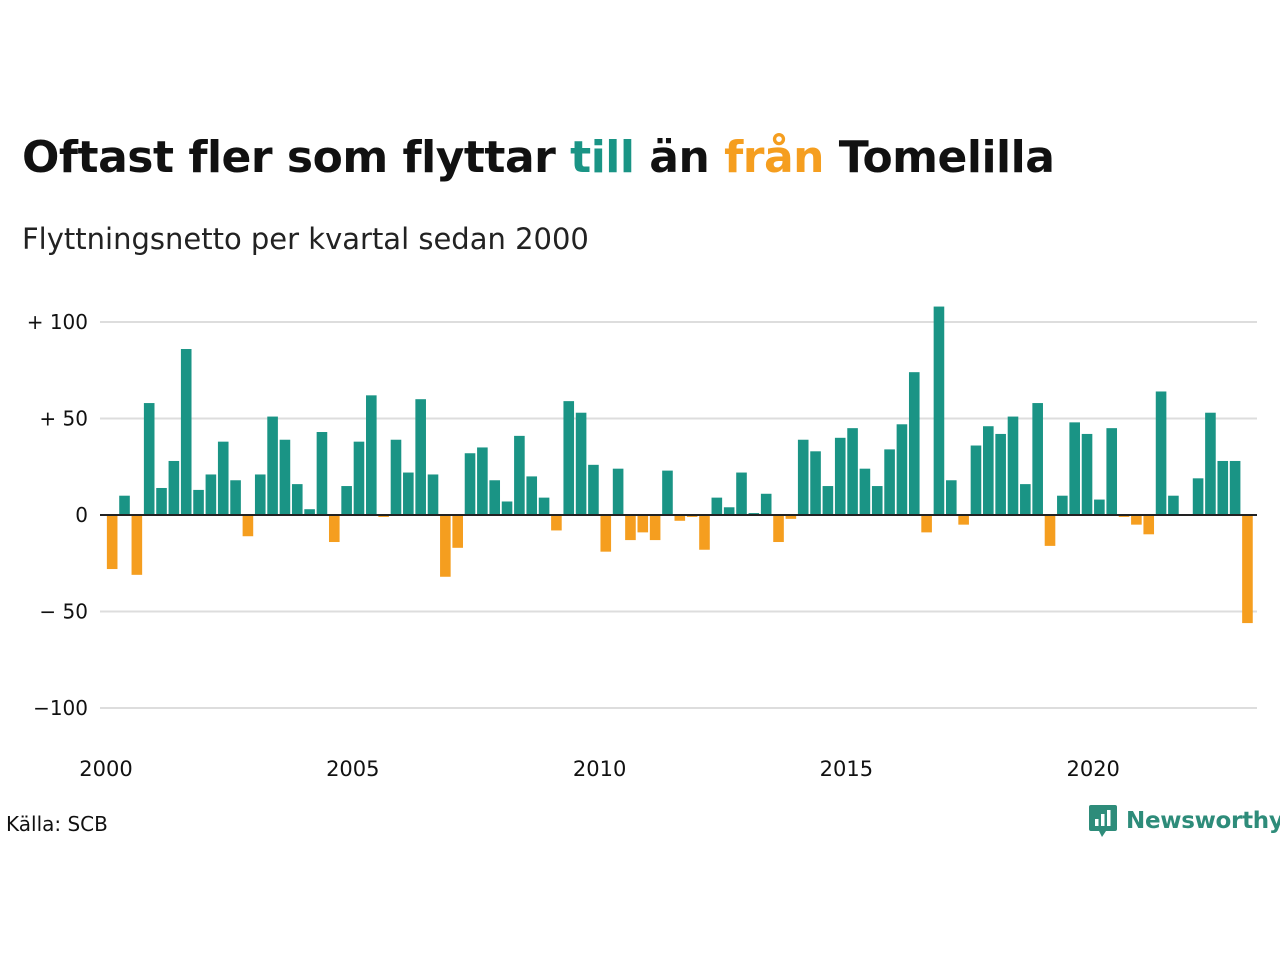 Image resolution: width=1280 pixels, height=960 pixels. What do you see at coordinates (939, 157) in the screenshot?
I see `title-part-3: Tomelilla` at bounding box center [939, 157].